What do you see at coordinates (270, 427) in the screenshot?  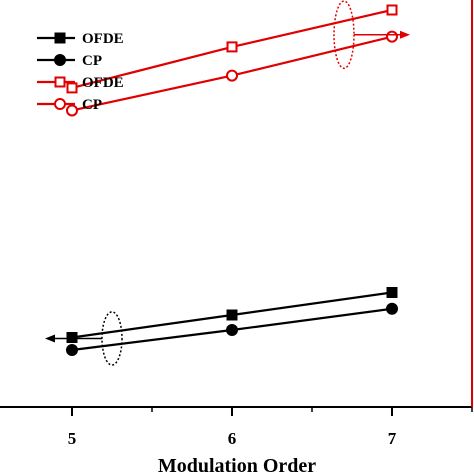 I see `x-ticks: 5 6 7` at bounding box center [270, 427].